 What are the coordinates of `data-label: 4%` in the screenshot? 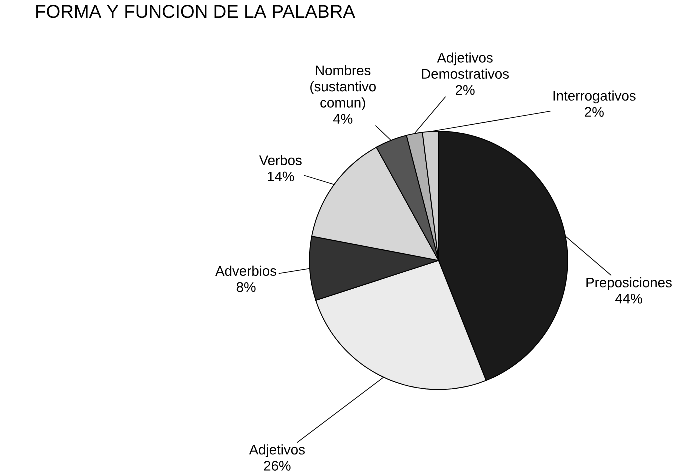 It's located at (343, 119).